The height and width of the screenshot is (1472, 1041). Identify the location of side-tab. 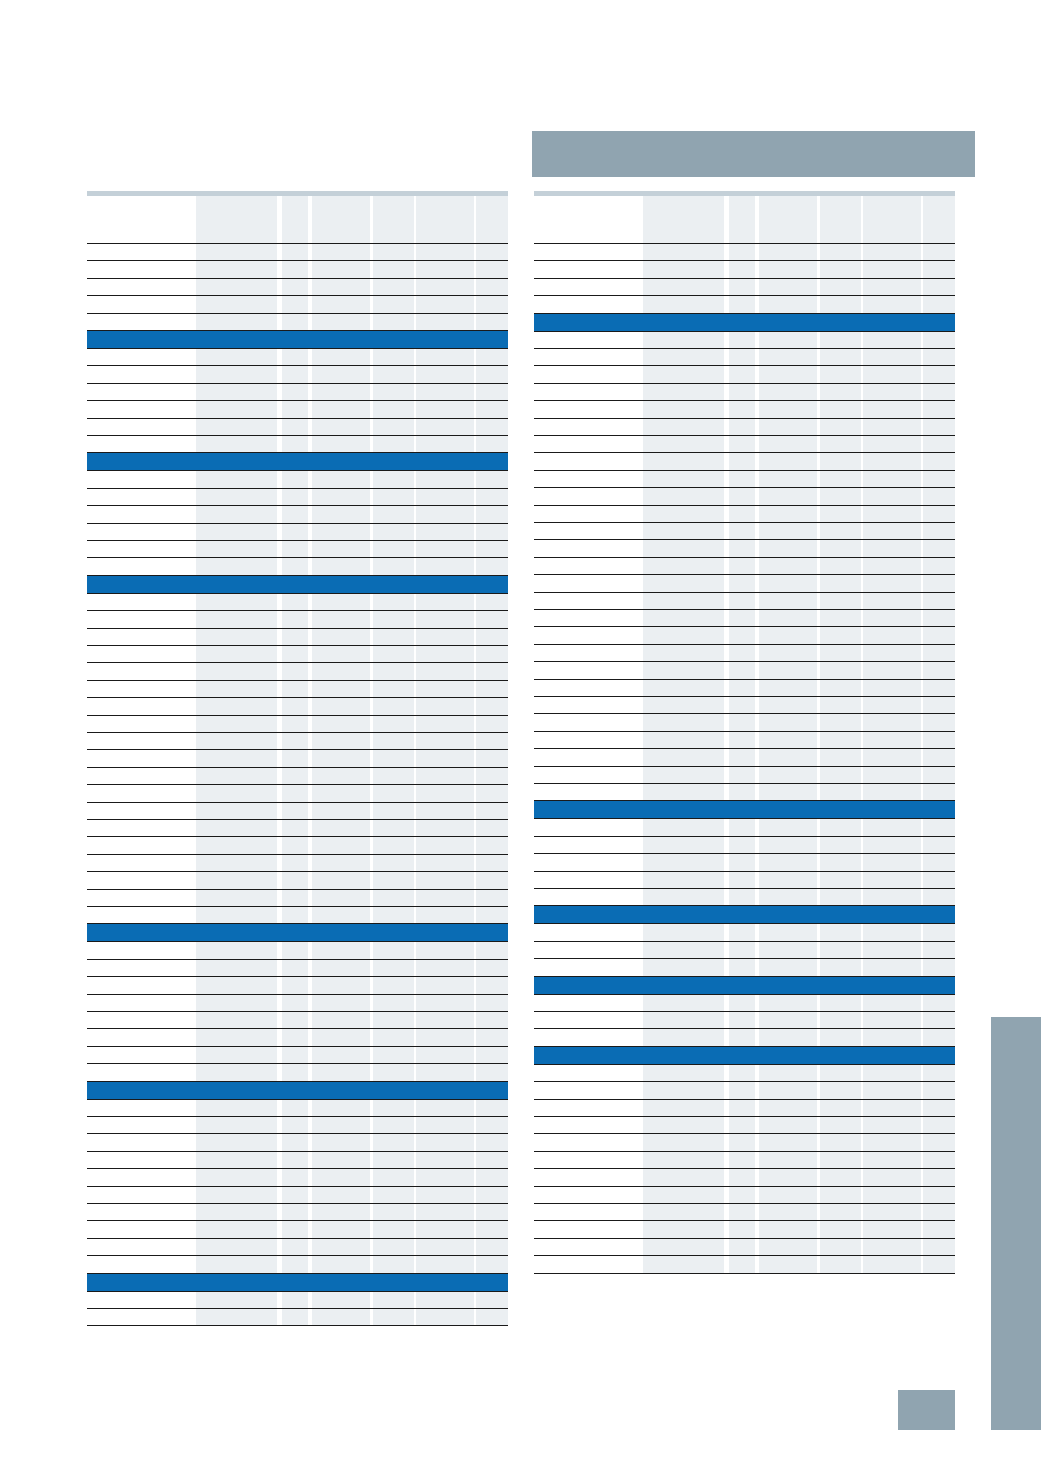
(1016, 1223).